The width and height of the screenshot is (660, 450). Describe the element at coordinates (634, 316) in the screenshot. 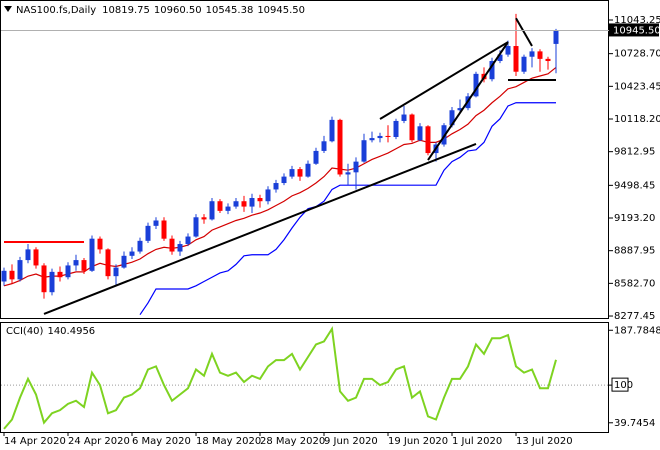

I see `y-tick-label: 8277.45` at that location.